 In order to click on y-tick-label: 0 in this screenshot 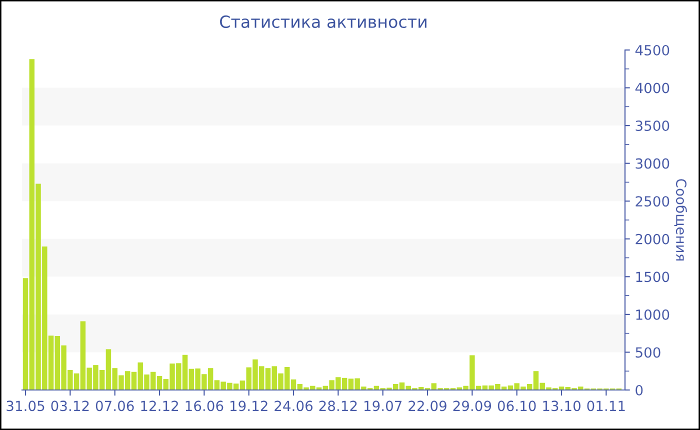, I will do `click(639, 390)`.